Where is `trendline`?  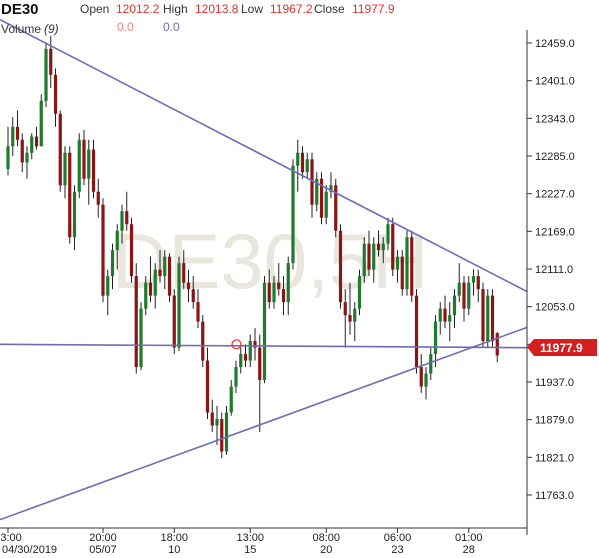
trendline is located at coordinates (264, 346).